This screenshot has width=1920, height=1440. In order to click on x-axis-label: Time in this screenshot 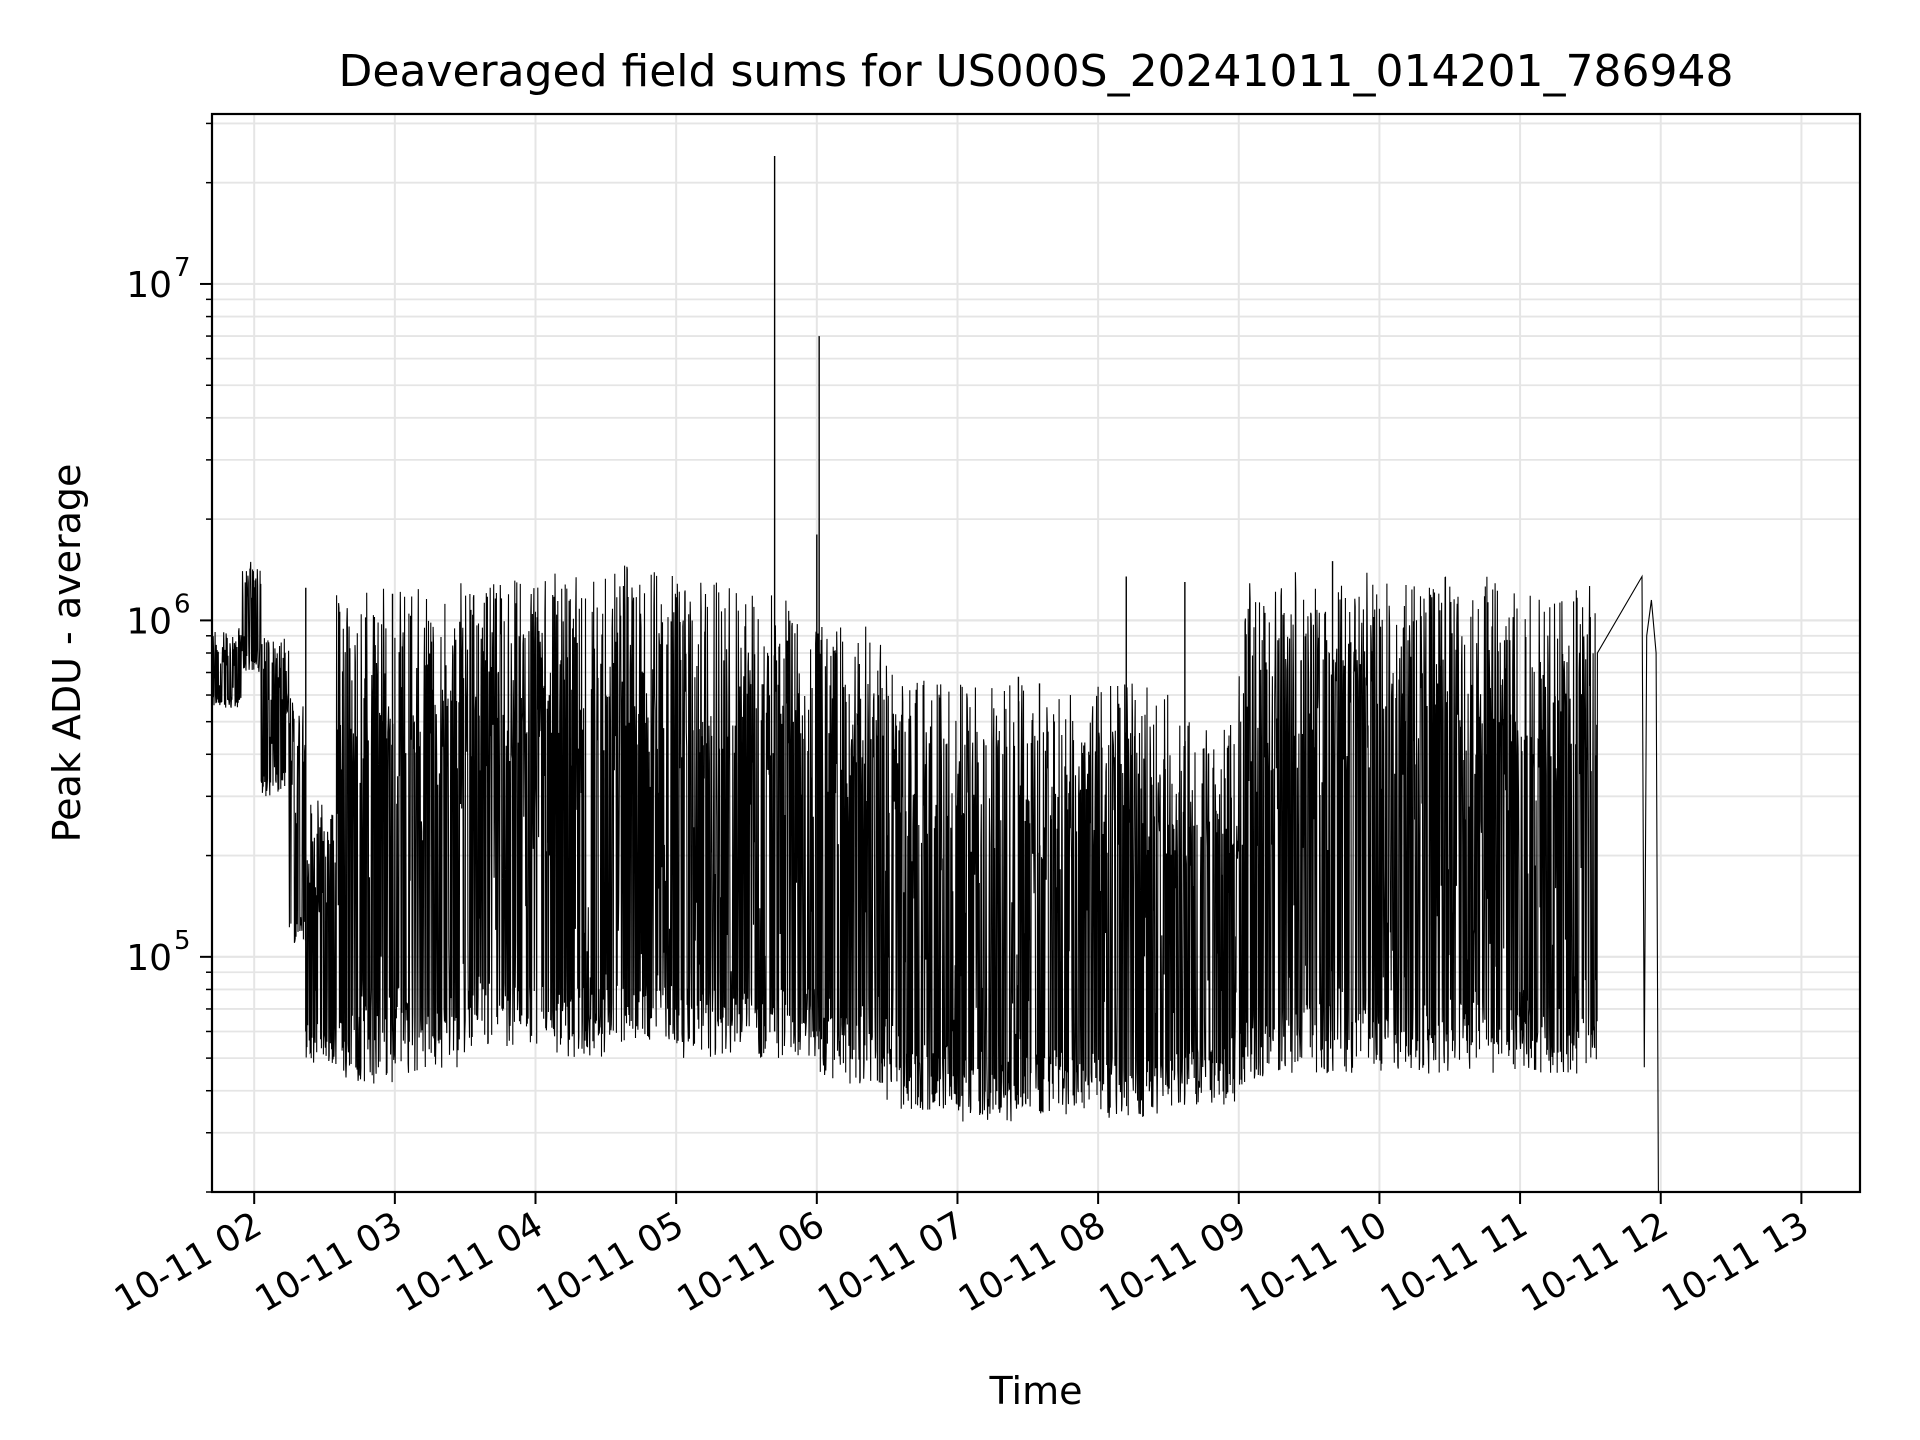, I will do `click(1036, 1391)`.